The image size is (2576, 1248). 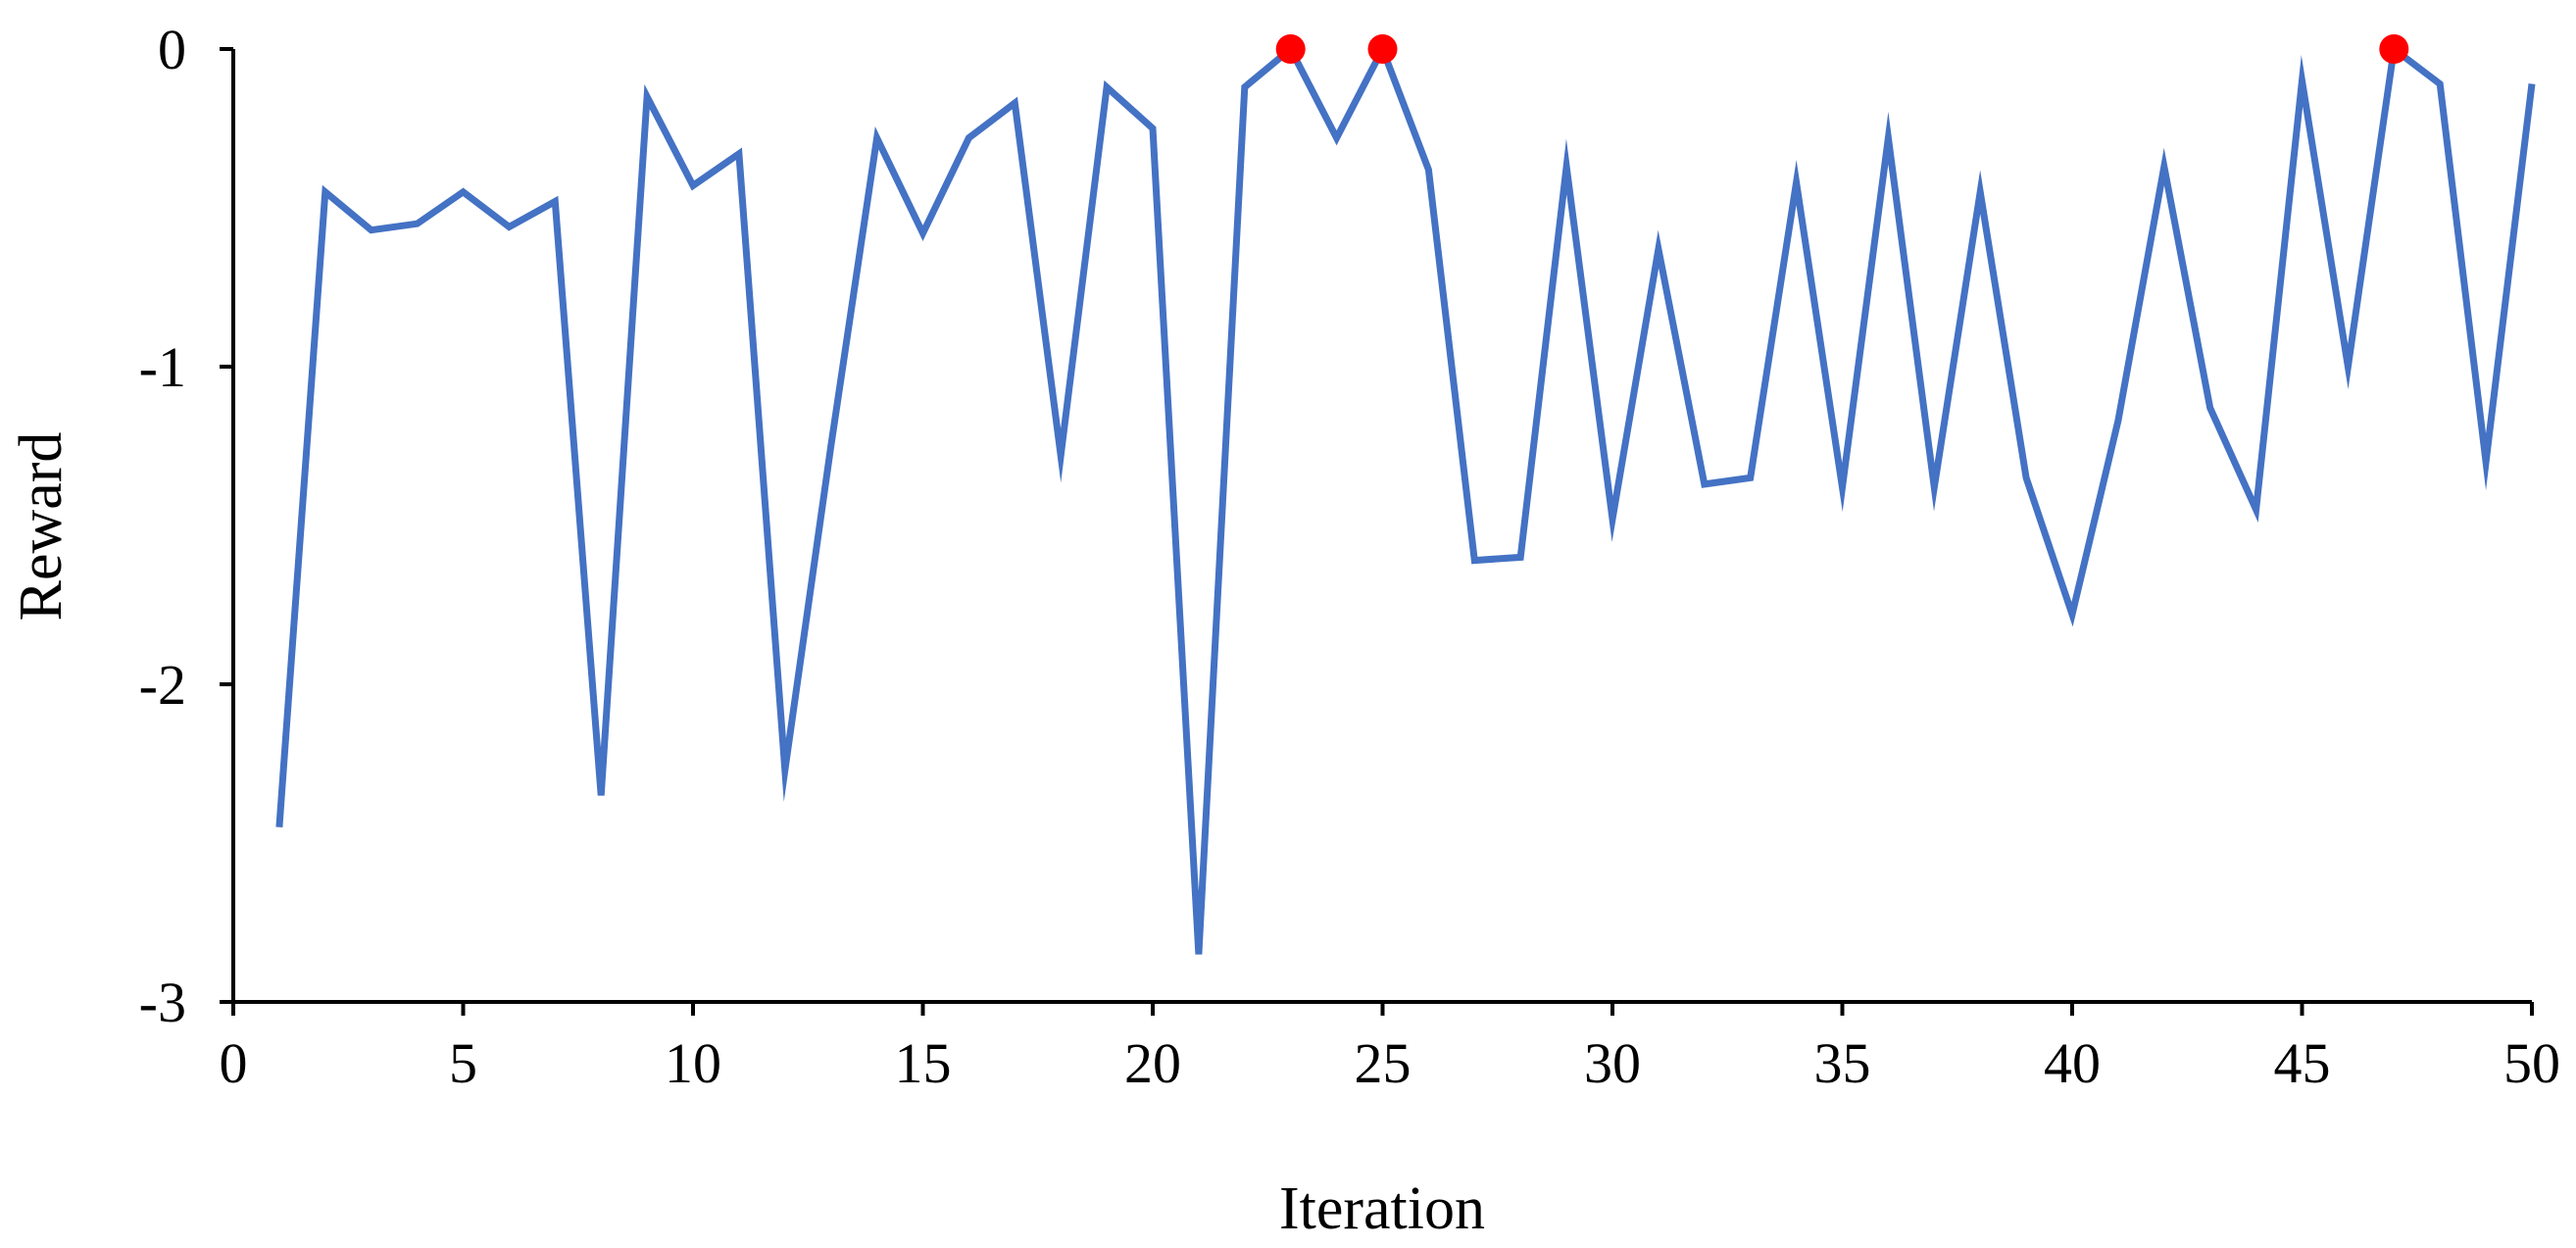 What do you see at coordinates (41, 527) in the screenshot?
I see `y-axis-title: Reward` at bounding box center [41, 527].